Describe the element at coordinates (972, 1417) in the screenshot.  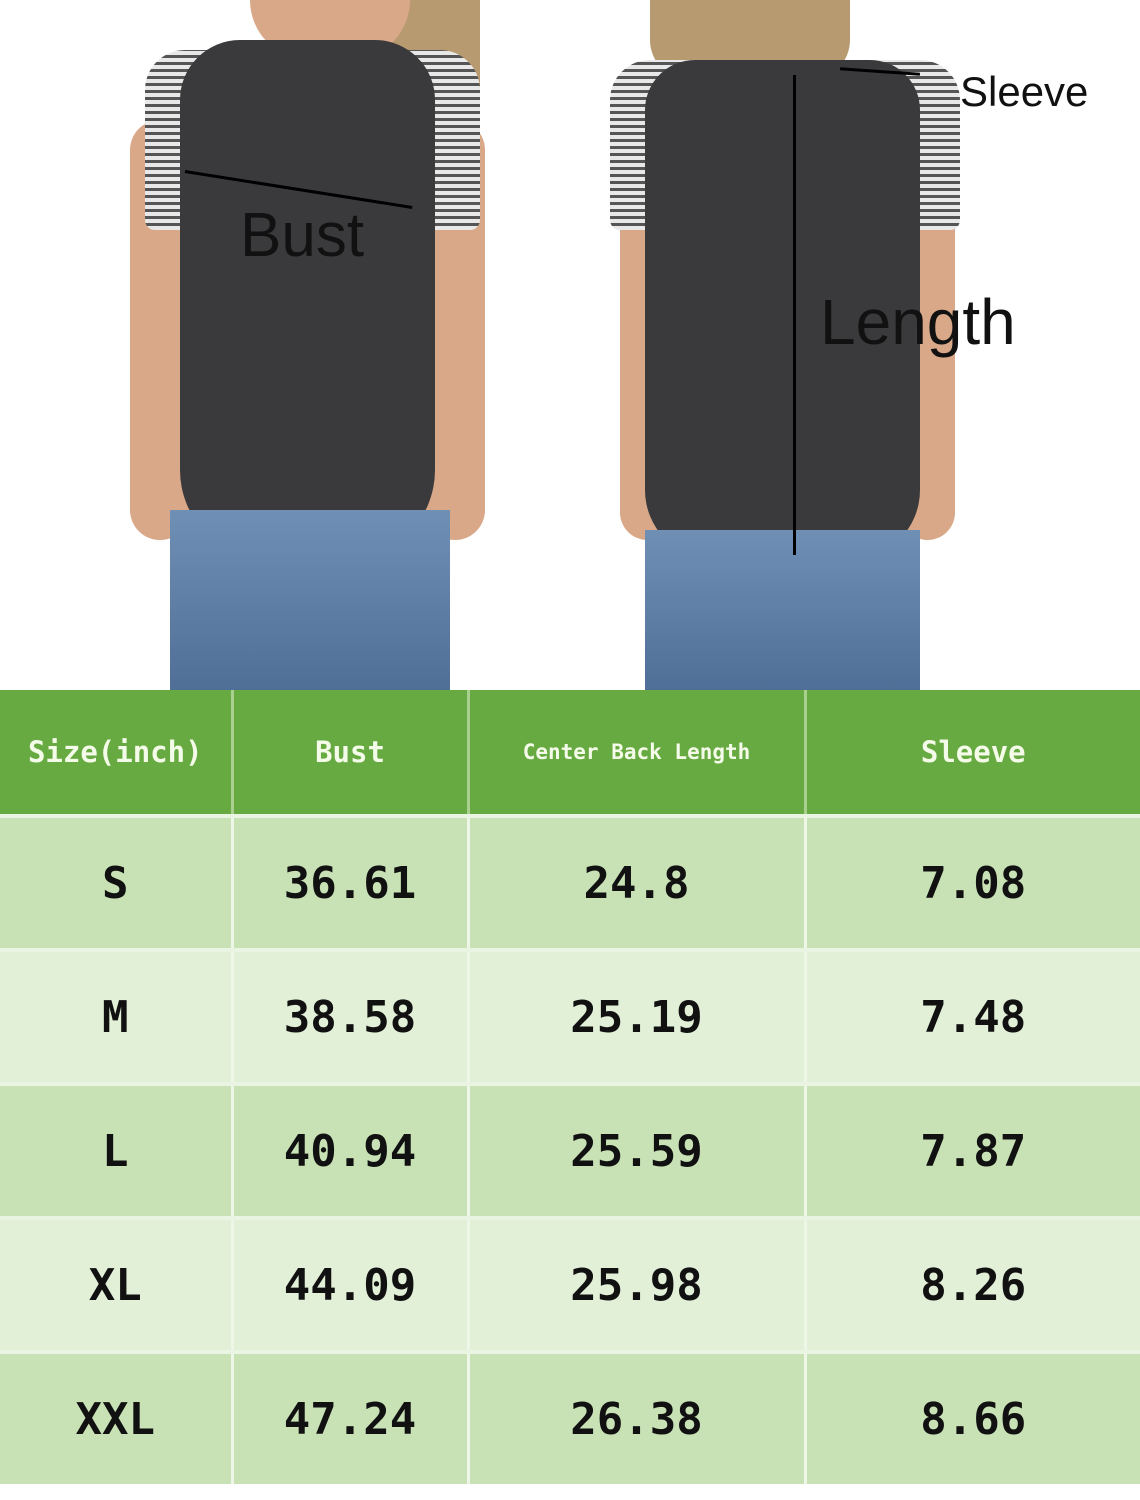
I see `cell-sleeve: 8.66` at that location.